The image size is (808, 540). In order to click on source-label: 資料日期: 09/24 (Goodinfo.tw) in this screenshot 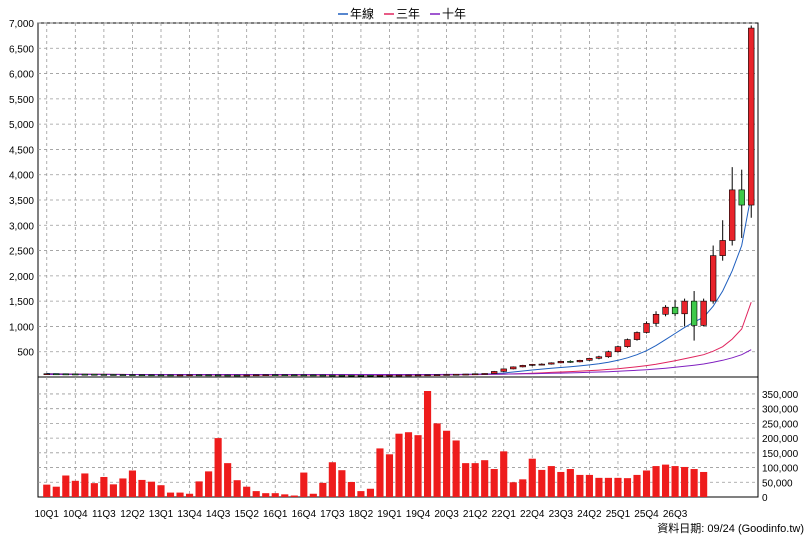, I will do `click(730, 528)`.